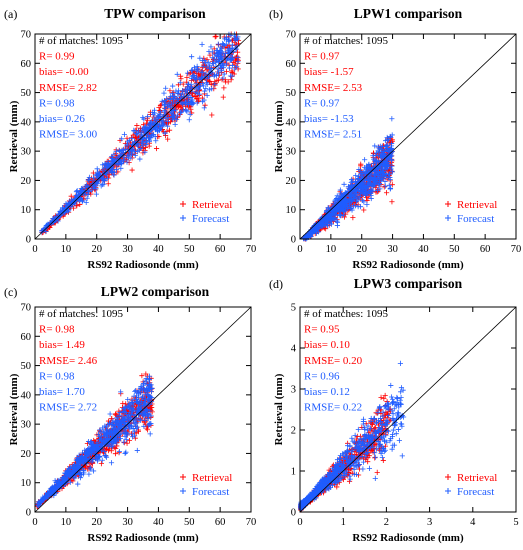  What do you see at coordinates (57, 103) in the screenshot?
I see `stats-forecast: R= 0.98` at bounding box center [57, 103].